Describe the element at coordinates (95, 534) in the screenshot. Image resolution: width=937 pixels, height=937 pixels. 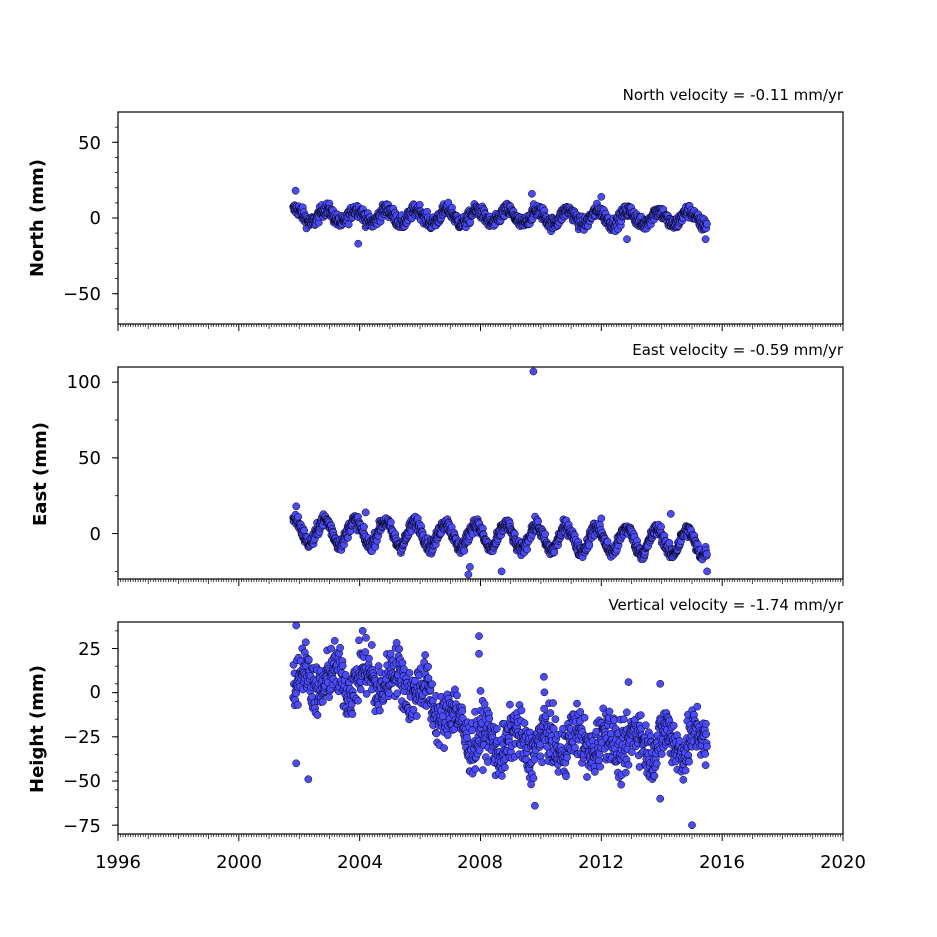
I see `east-y-tick-label: 0` at that location.